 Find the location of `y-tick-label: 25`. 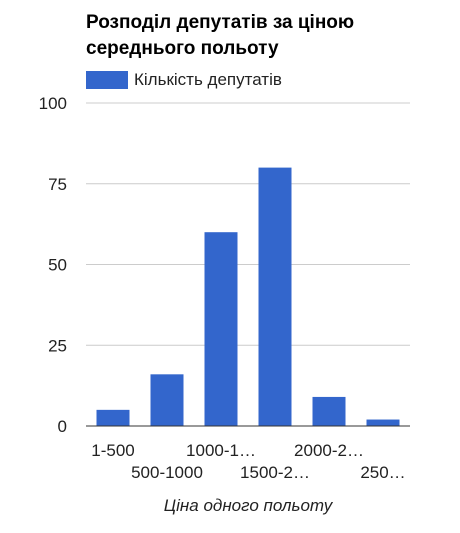

y-tick-label: 25 is located at coordinates (57, 345).